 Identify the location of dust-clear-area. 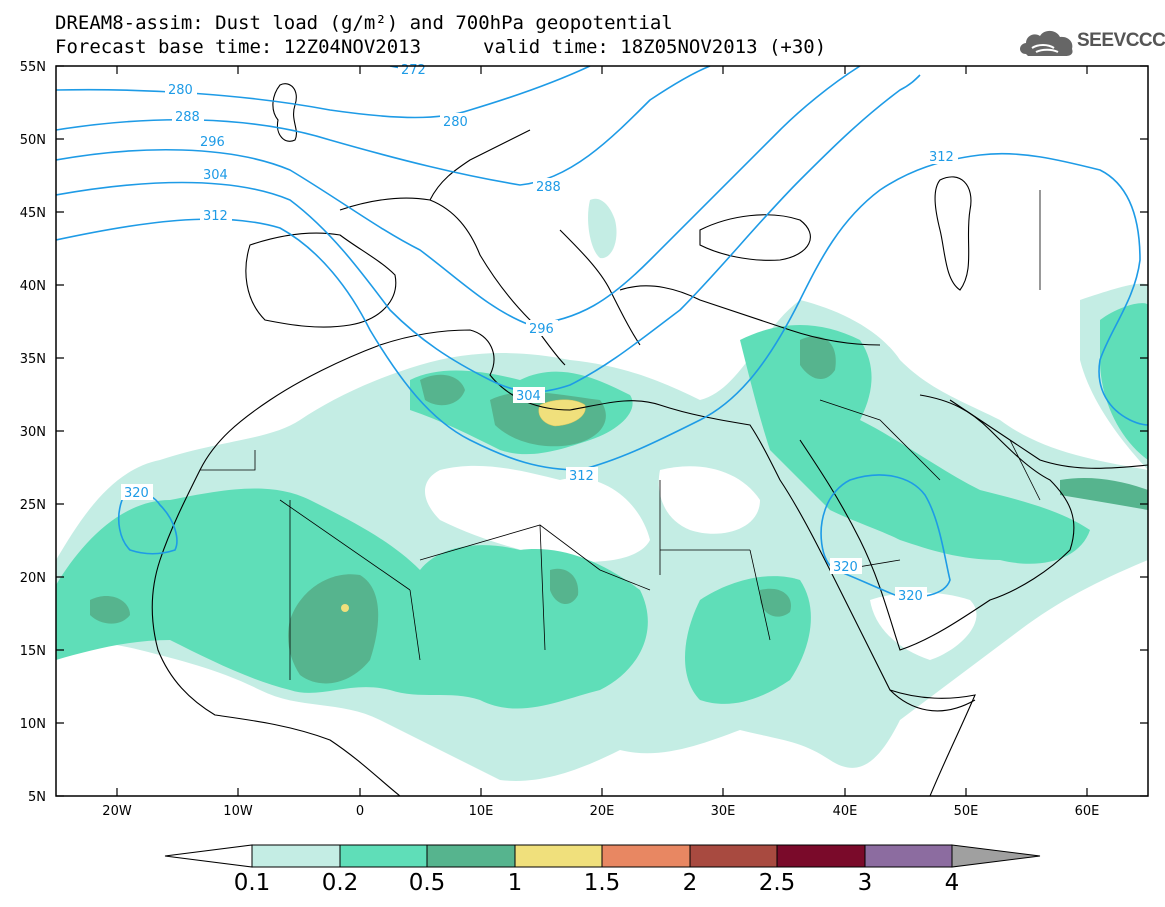
(537, 513).